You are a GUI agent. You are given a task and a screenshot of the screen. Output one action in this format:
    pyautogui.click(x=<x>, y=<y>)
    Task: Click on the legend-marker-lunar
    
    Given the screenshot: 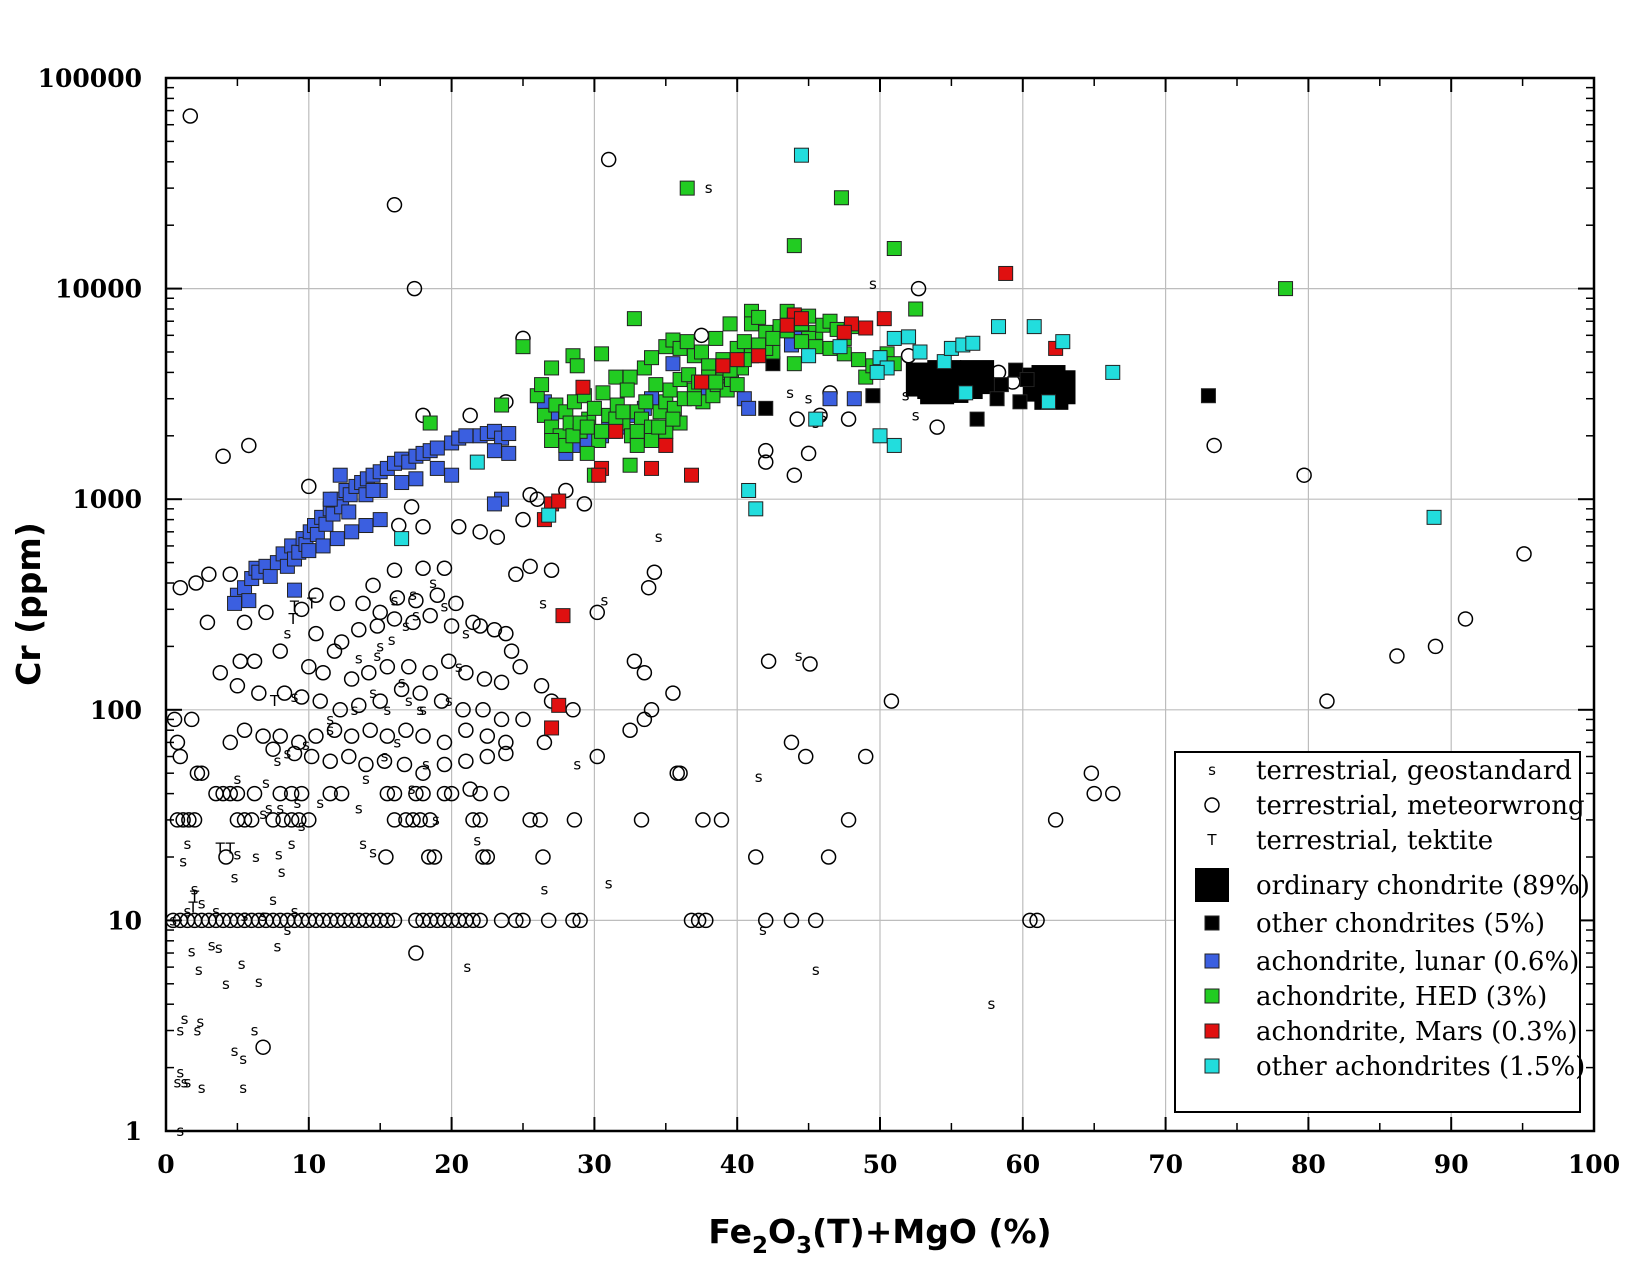 What is the action you would take?
    pyautogui.click(x=1212, y=961)
    